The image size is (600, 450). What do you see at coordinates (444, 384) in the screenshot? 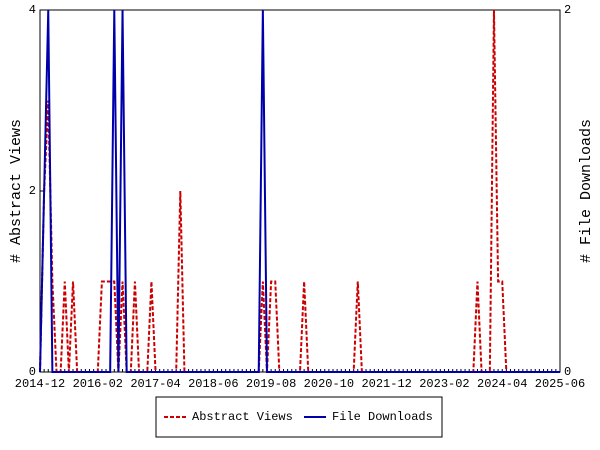
I see `x-tick-label: 2023-02` at bounding box center [444, 384].